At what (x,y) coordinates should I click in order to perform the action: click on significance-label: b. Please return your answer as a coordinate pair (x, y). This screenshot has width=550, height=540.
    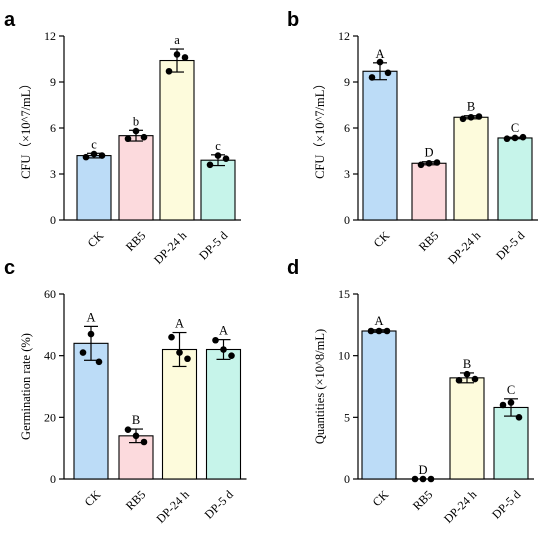
    Looking at the image, I should click on (136, 121).